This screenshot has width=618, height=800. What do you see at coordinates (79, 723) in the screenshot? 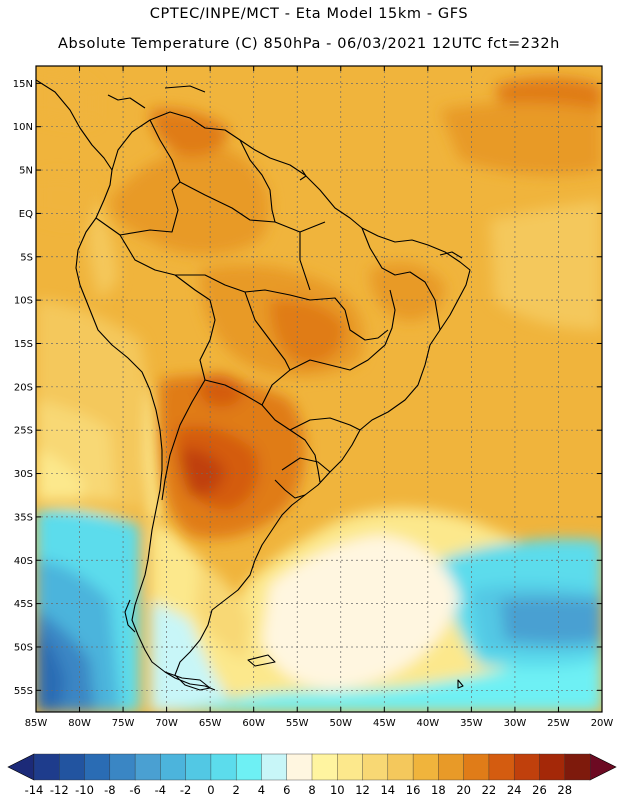
I see `lon-label: 80W` at bounding box center [79, 723].